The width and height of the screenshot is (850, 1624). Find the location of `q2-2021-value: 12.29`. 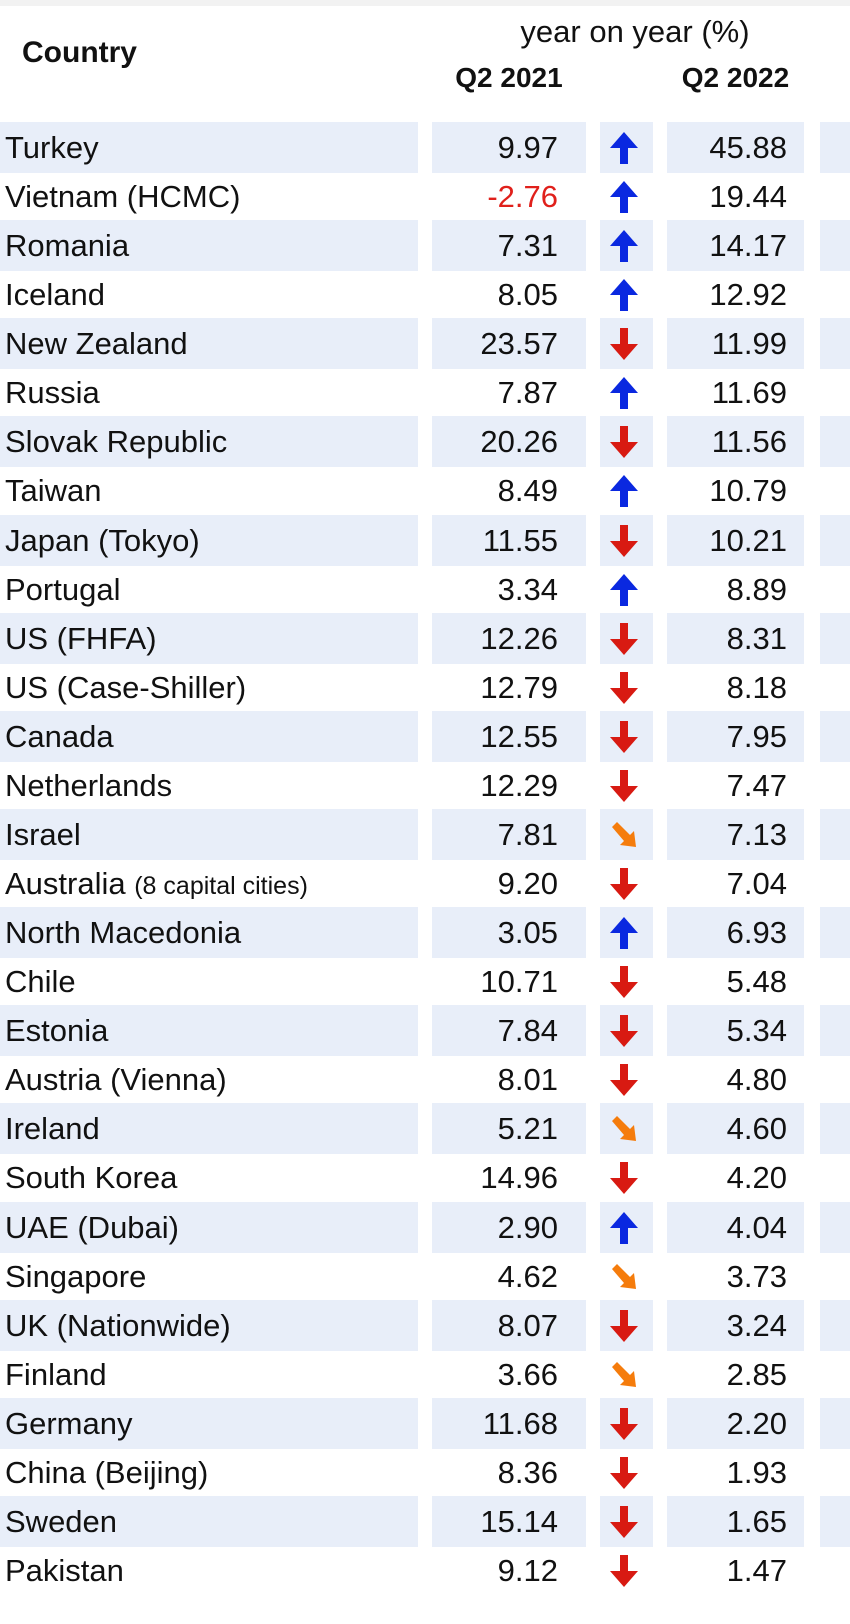

q2-2021-value: 12.29 is located at coordinates (519, 785).